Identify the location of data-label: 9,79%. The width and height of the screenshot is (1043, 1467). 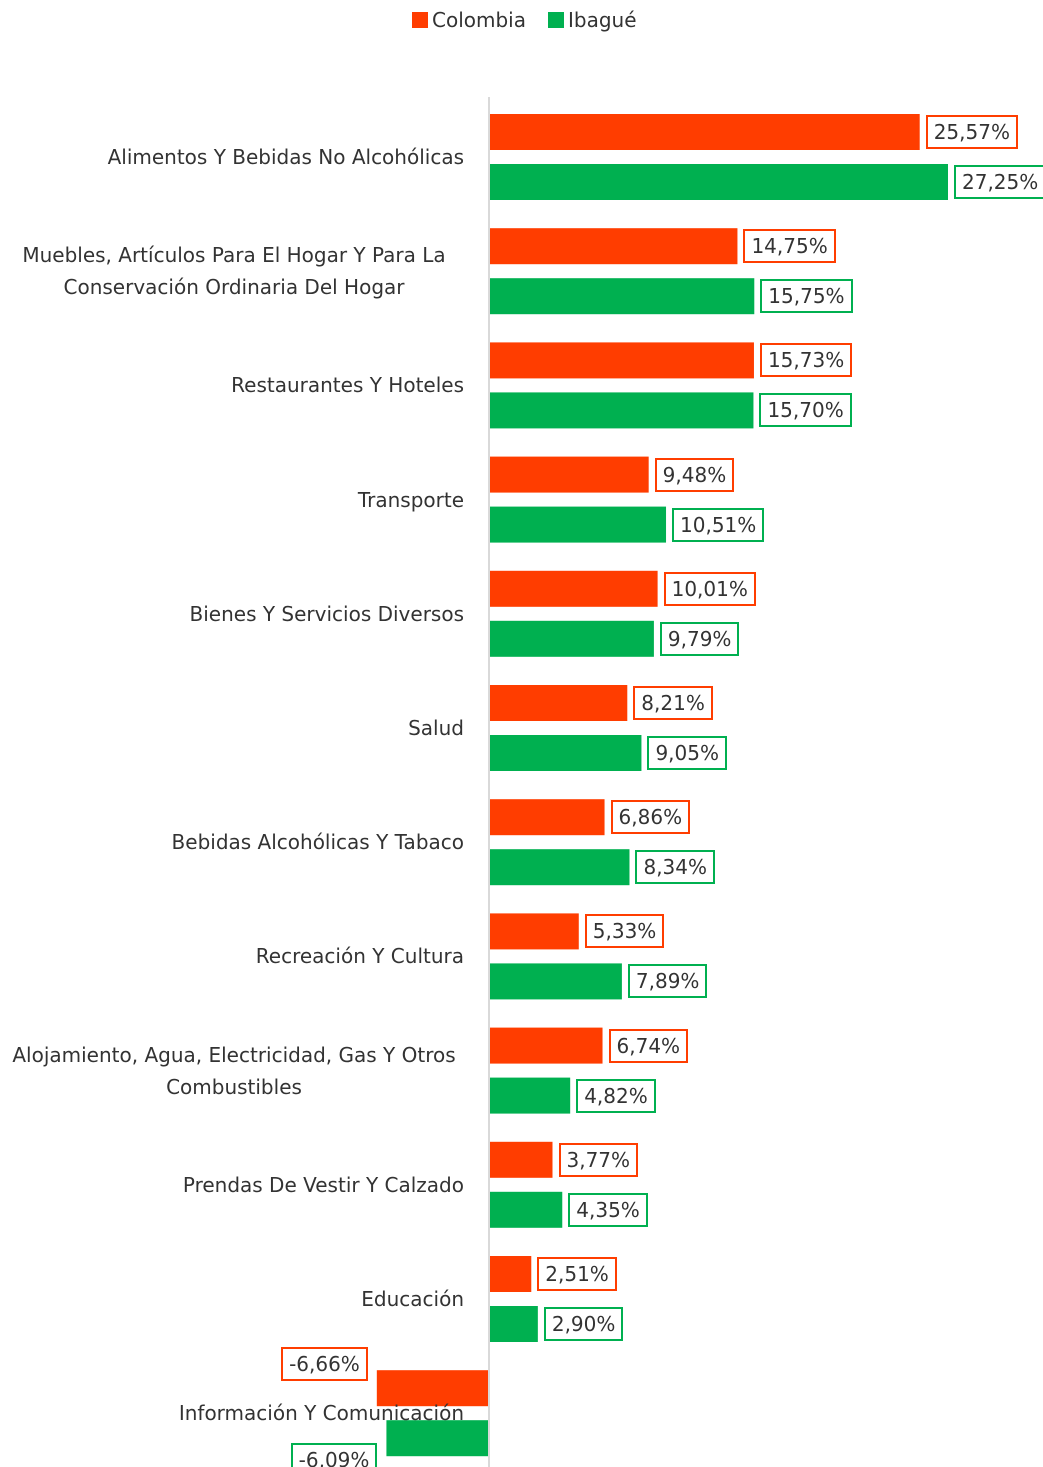
(699, 638).